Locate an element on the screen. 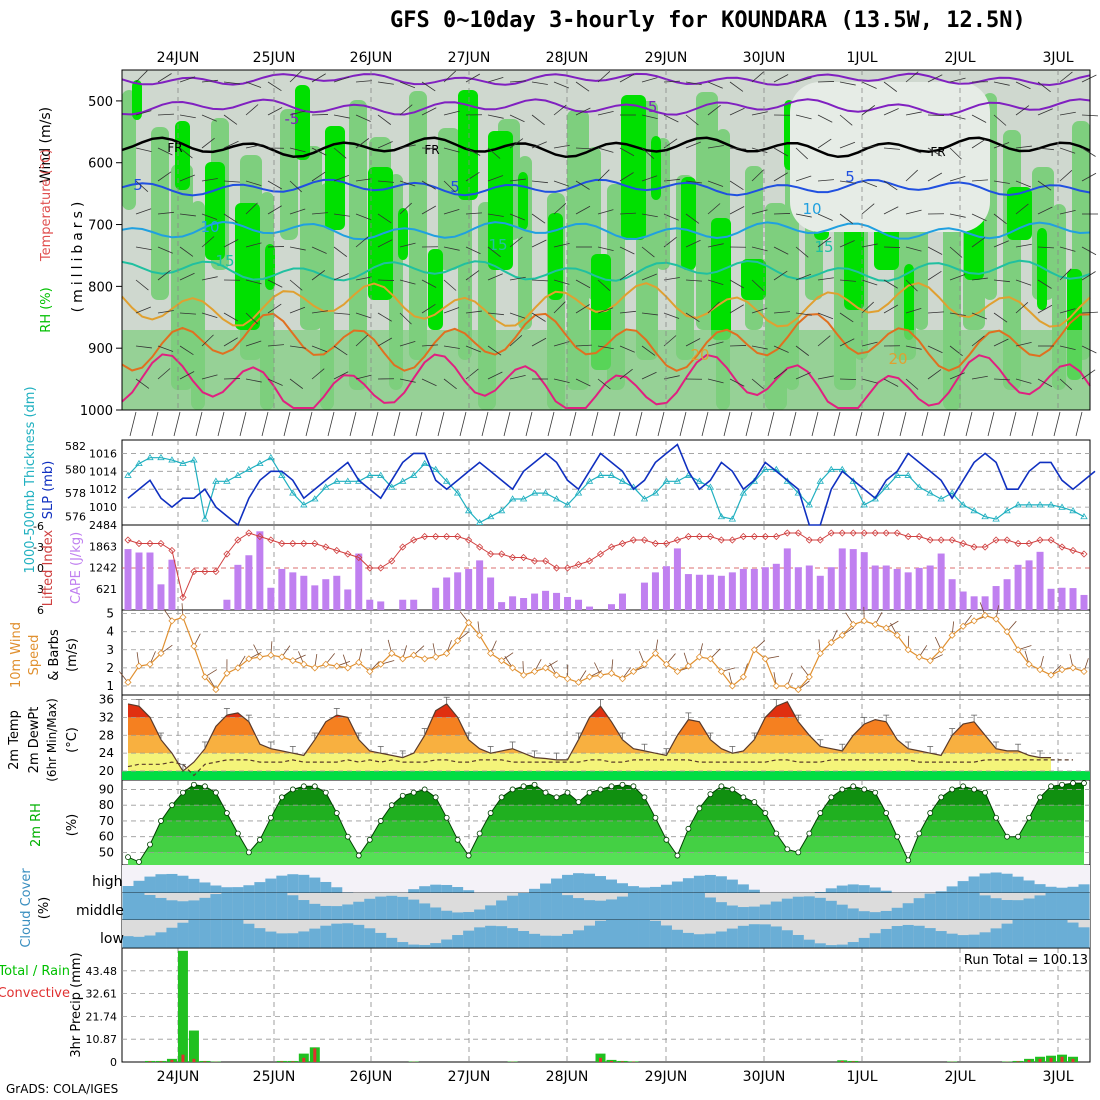 The image size is (1100, 1100). slp-line is located at coordinates (611, 485).